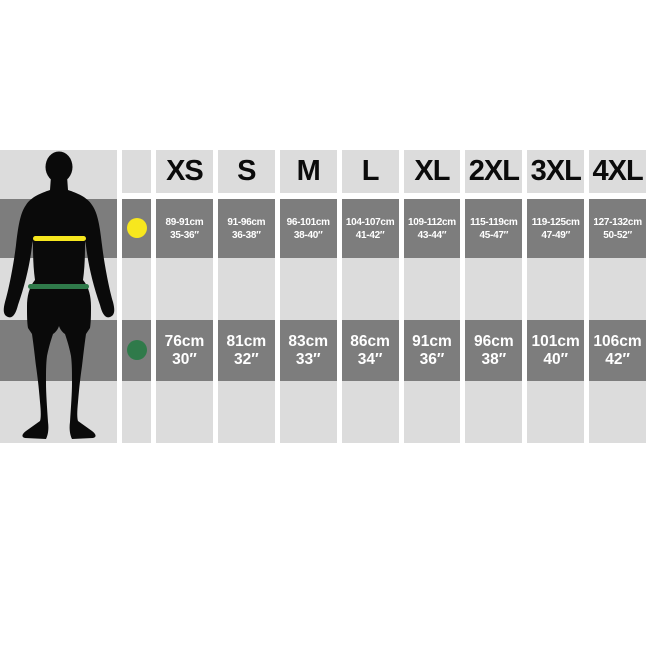  I want to click on size-header: 2XL, so click(494, 171).